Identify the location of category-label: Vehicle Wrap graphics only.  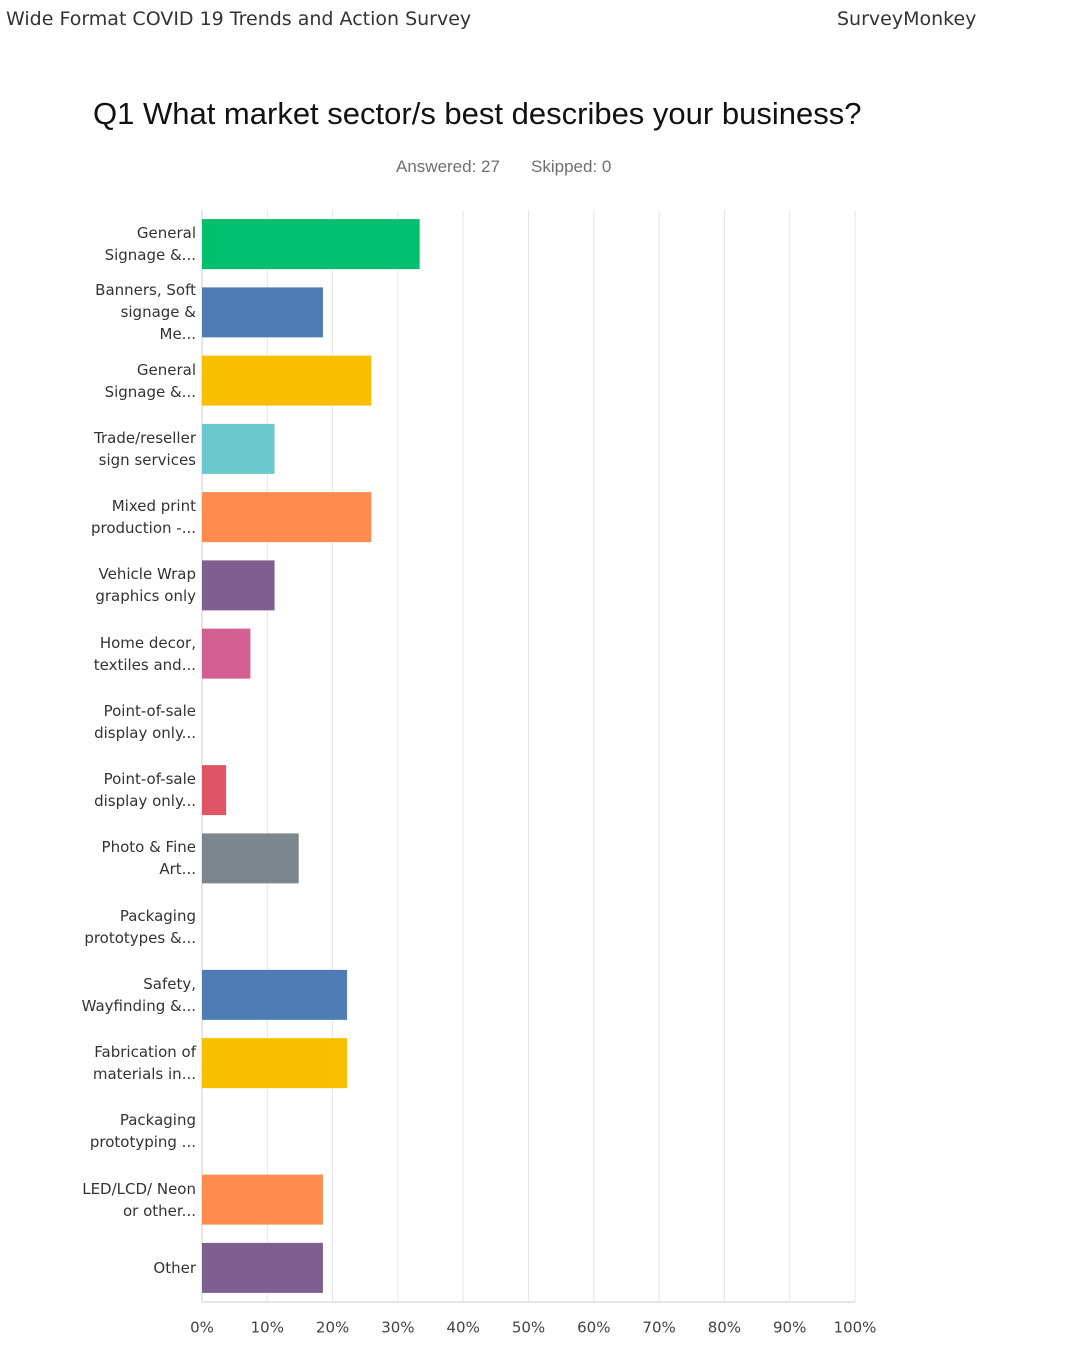
(131, 585).